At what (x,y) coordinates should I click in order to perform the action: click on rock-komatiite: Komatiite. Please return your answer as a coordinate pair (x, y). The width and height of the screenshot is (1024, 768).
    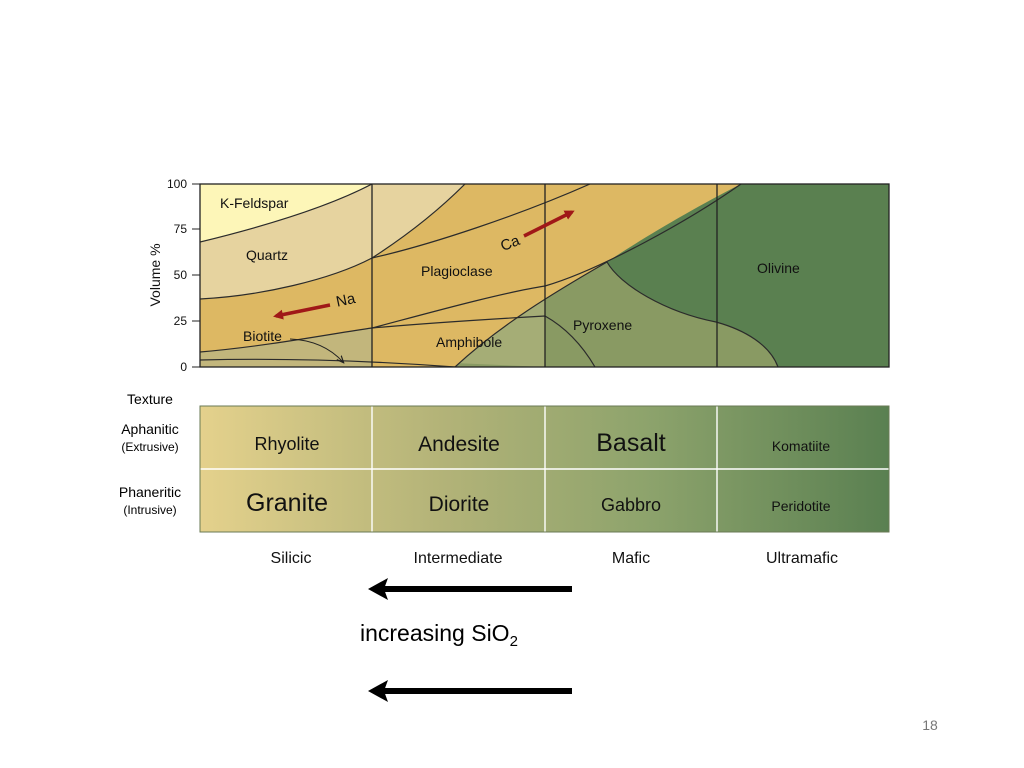
    Looking at the image, I should click on (801, 446).